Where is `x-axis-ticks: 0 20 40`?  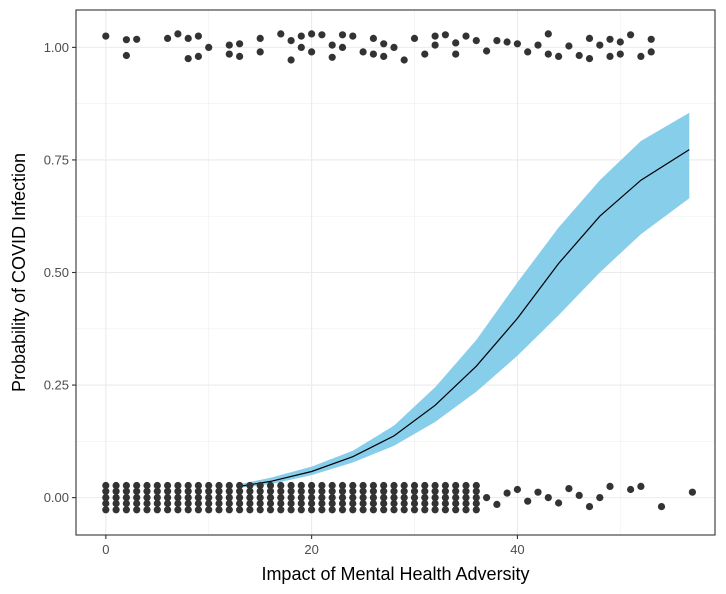
x-axis-ticks: 0 20 40 is located at coordinates (313, 546).